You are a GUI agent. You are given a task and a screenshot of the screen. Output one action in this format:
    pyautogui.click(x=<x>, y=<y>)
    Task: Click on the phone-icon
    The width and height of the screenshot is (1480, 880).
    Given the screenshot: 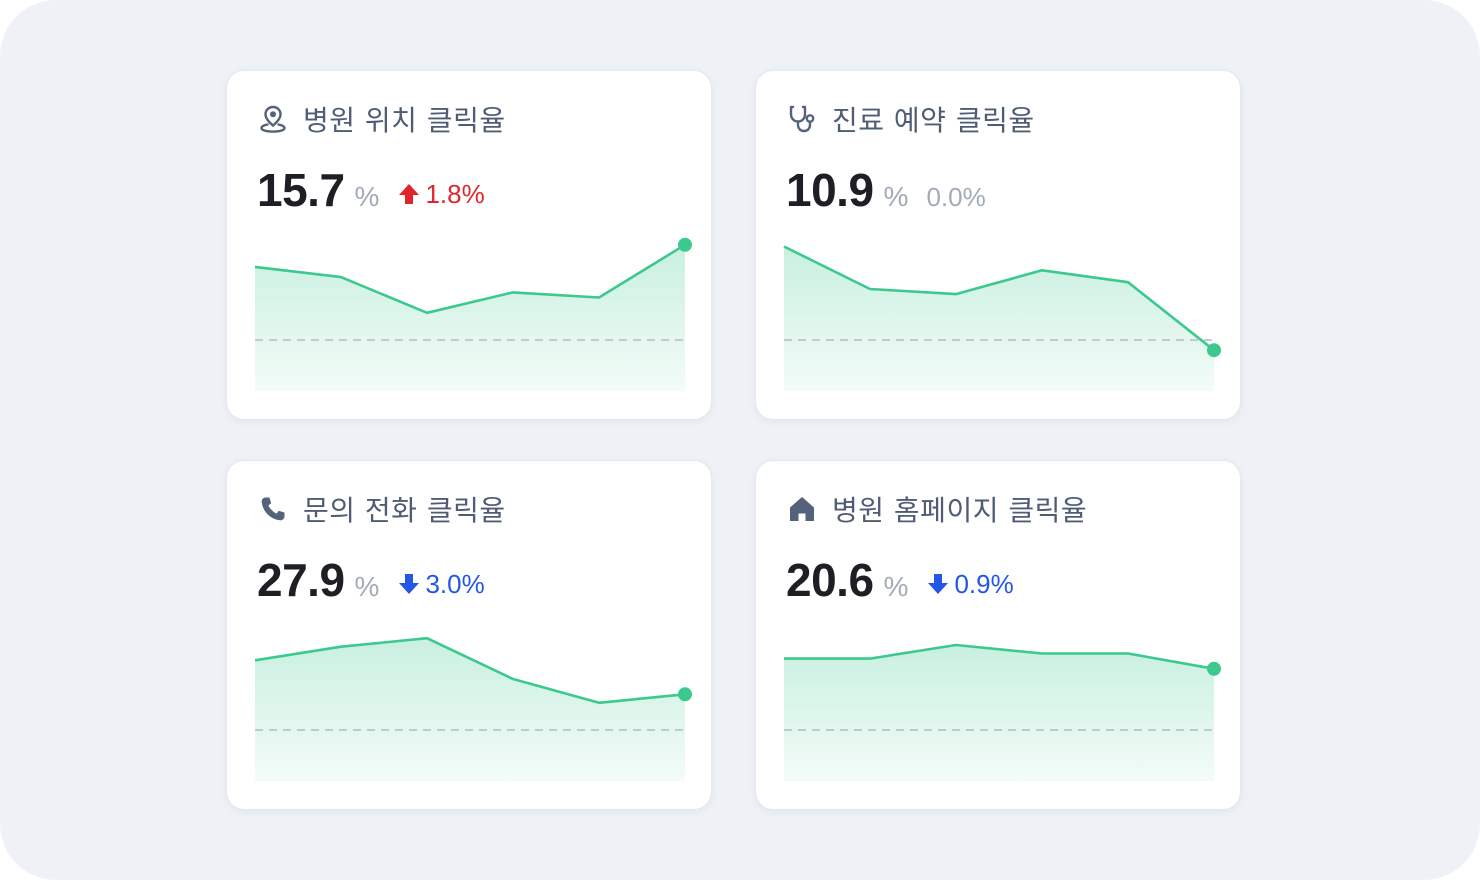 What is the action you would take?
    pyautogui.click(x=273, y=509)
    